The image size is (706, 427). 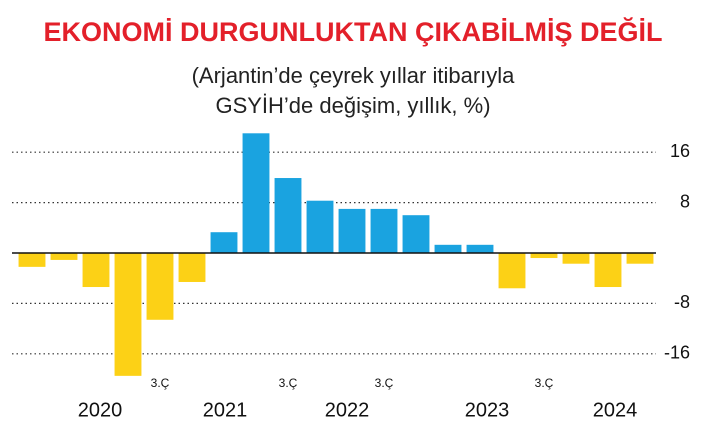 What do you see at coordinates (682, 302) in the screenshot?
I see `y-tick-label: -8` at bounding box center [682, 302].